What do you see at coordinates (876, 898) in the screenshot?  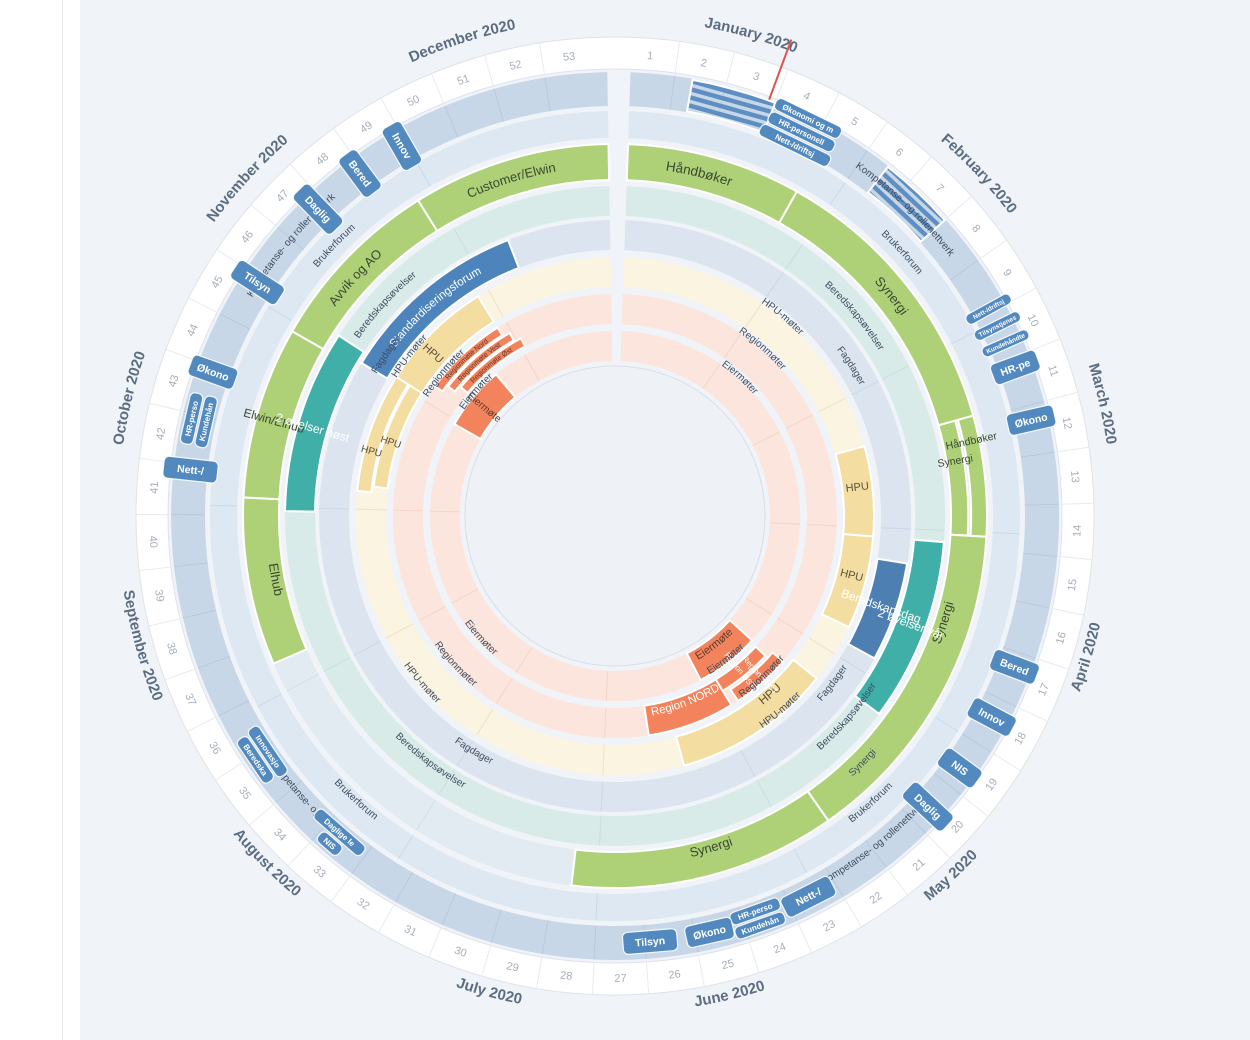 I see `week-number: 22` at bounding box center [876, 898].